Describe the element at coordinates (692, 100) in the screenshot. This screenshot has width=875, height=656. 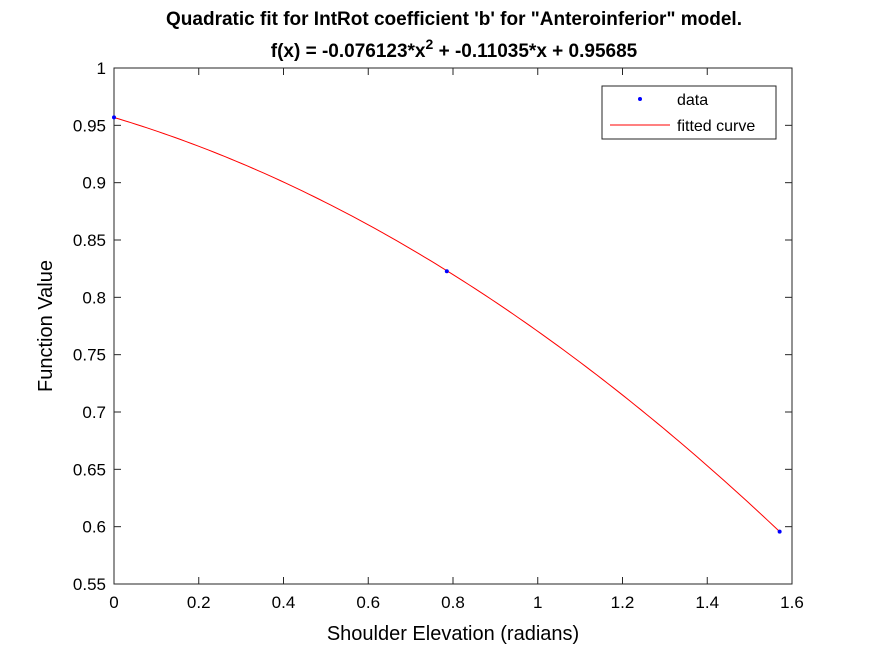
I see `legend-data-label: data` at that location.